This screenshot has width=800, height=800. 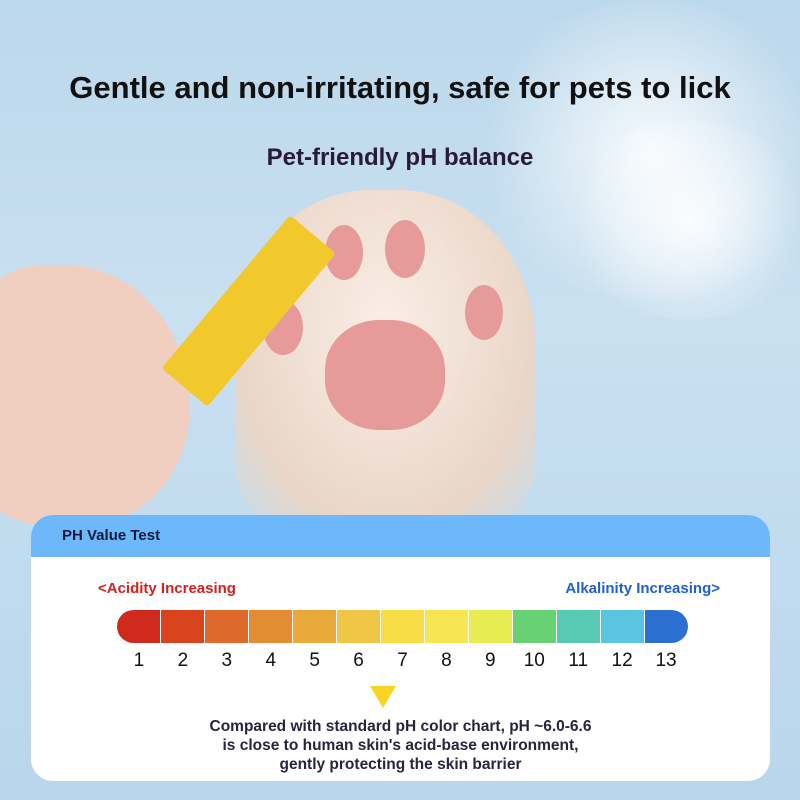 I want to click on hand-image, so click(x=95, y=395).